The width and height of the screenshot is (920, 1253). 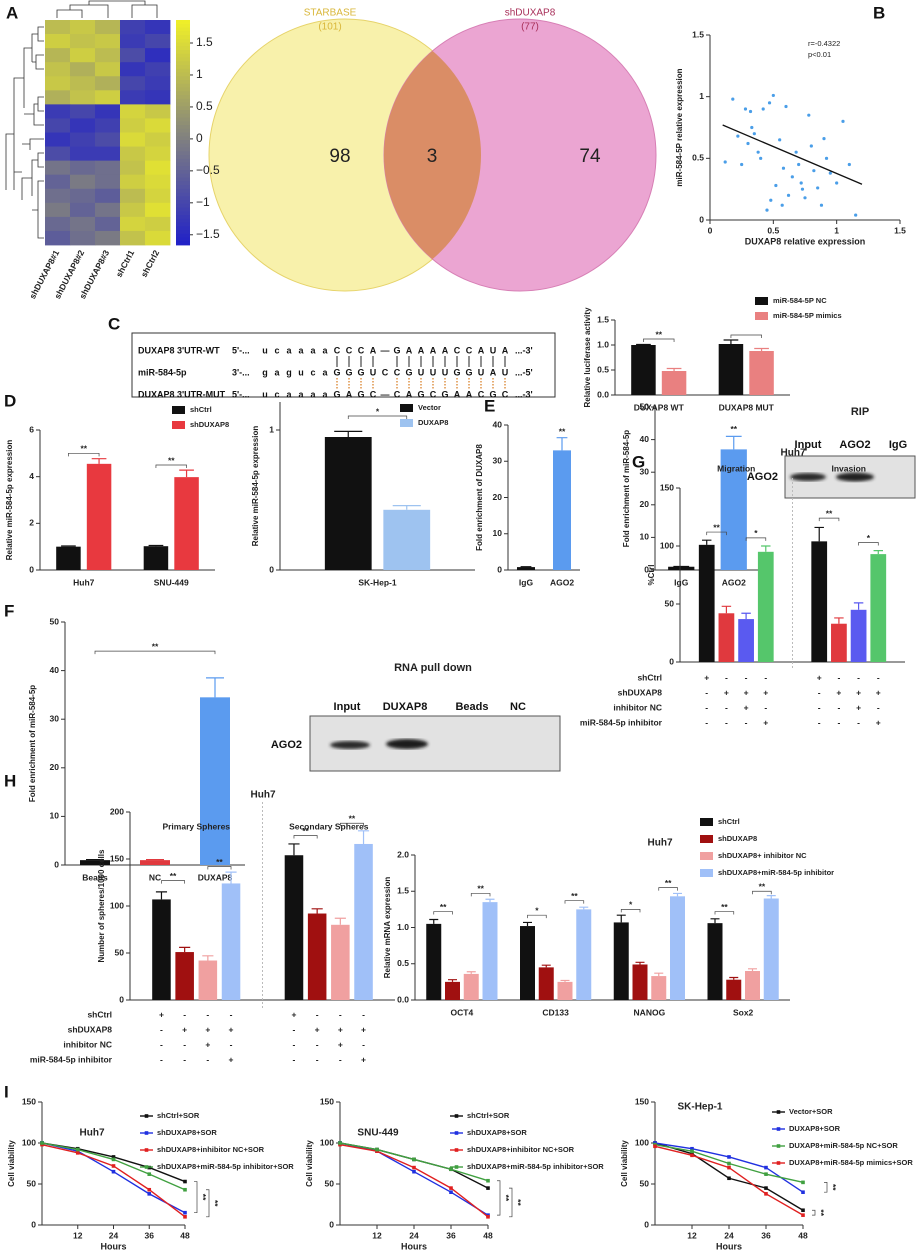 I want to click on y-tick-label: 1.5, so click(x=403, y=891).